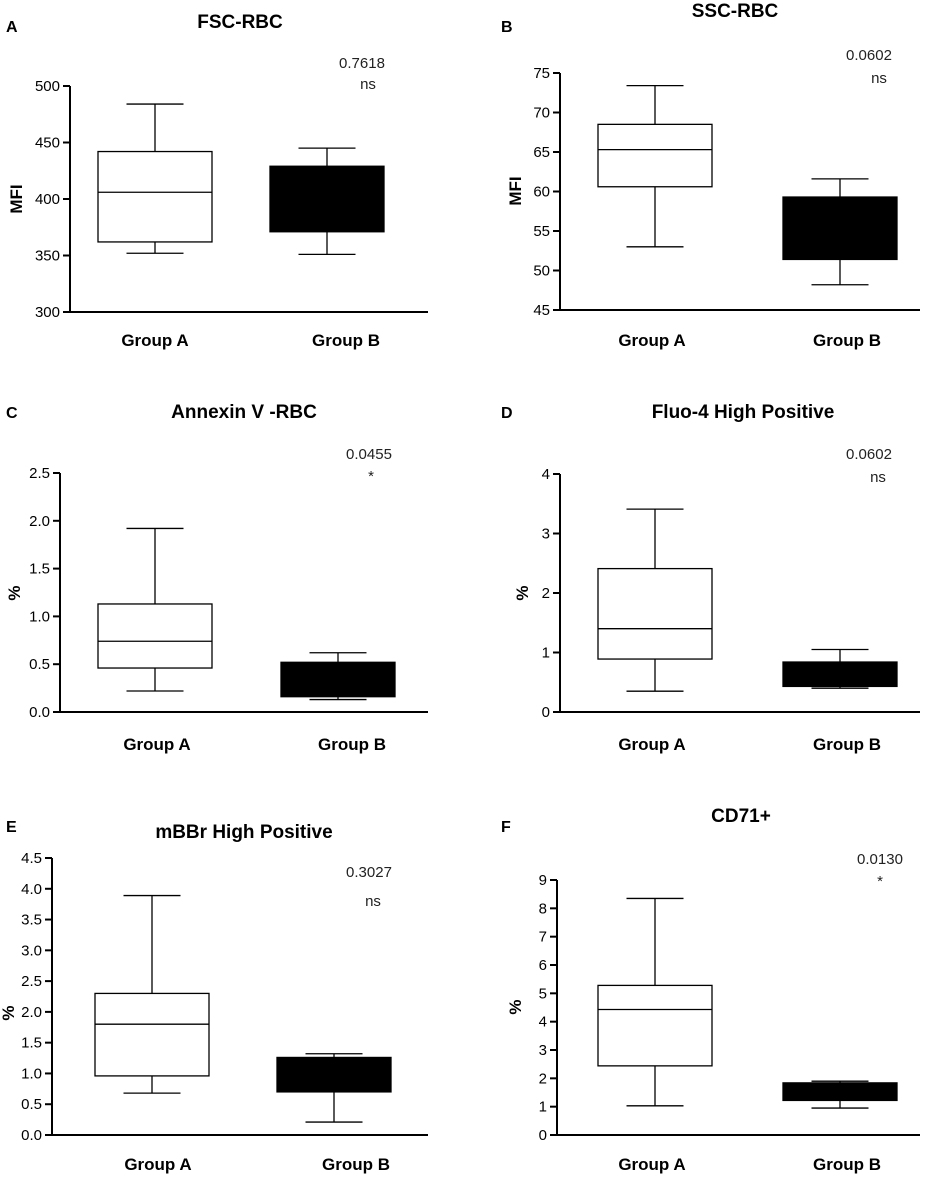  What do you see at coordinates (39, 616) in the screenshot?
I see `chart-c-y-tick-label: 1.0` at bounding box center [39, 616].